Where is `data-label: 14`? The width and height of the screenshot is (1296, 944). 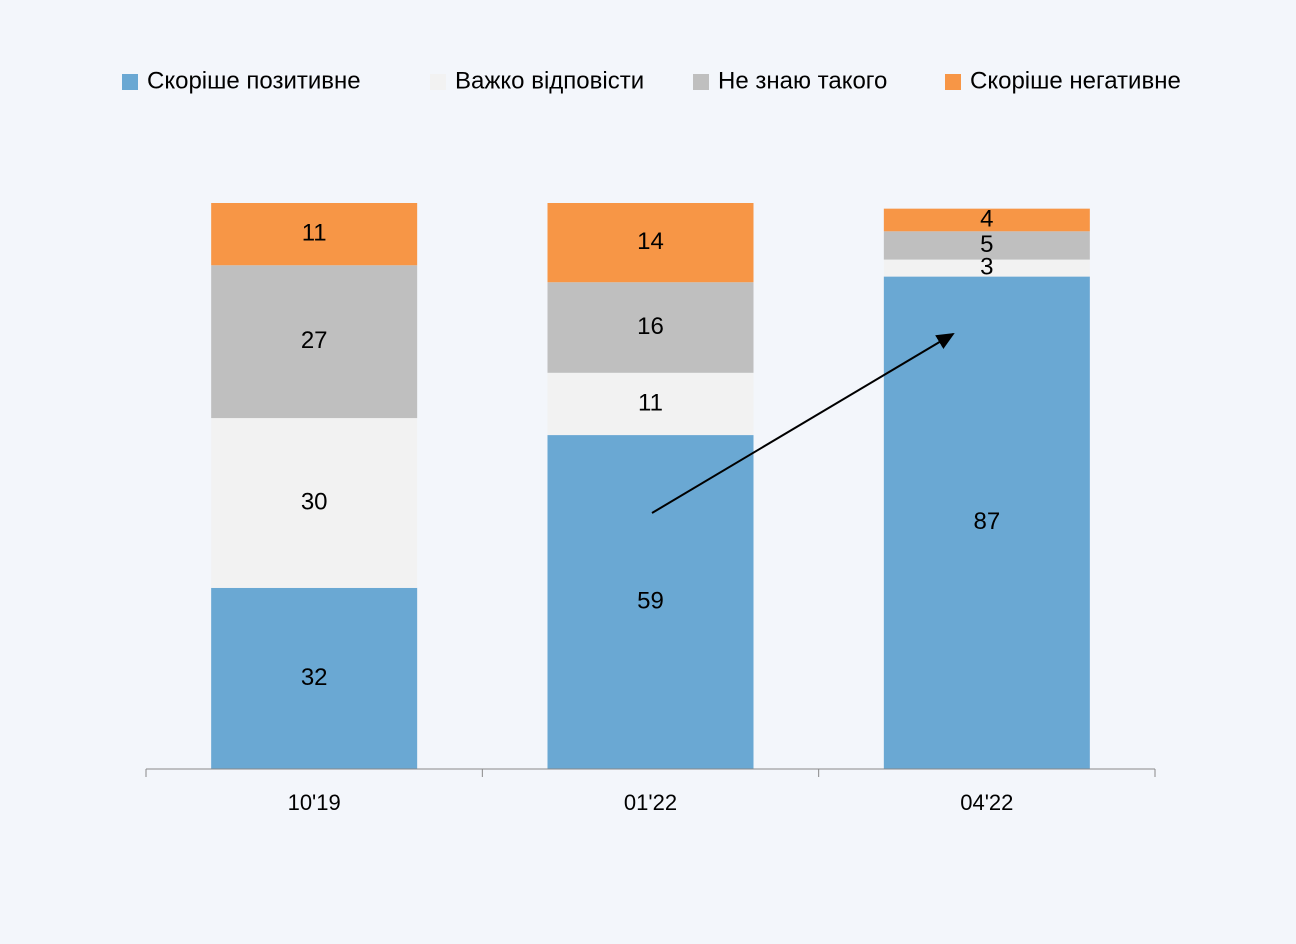
data-label: 14 is located at coordinates (650, 241).